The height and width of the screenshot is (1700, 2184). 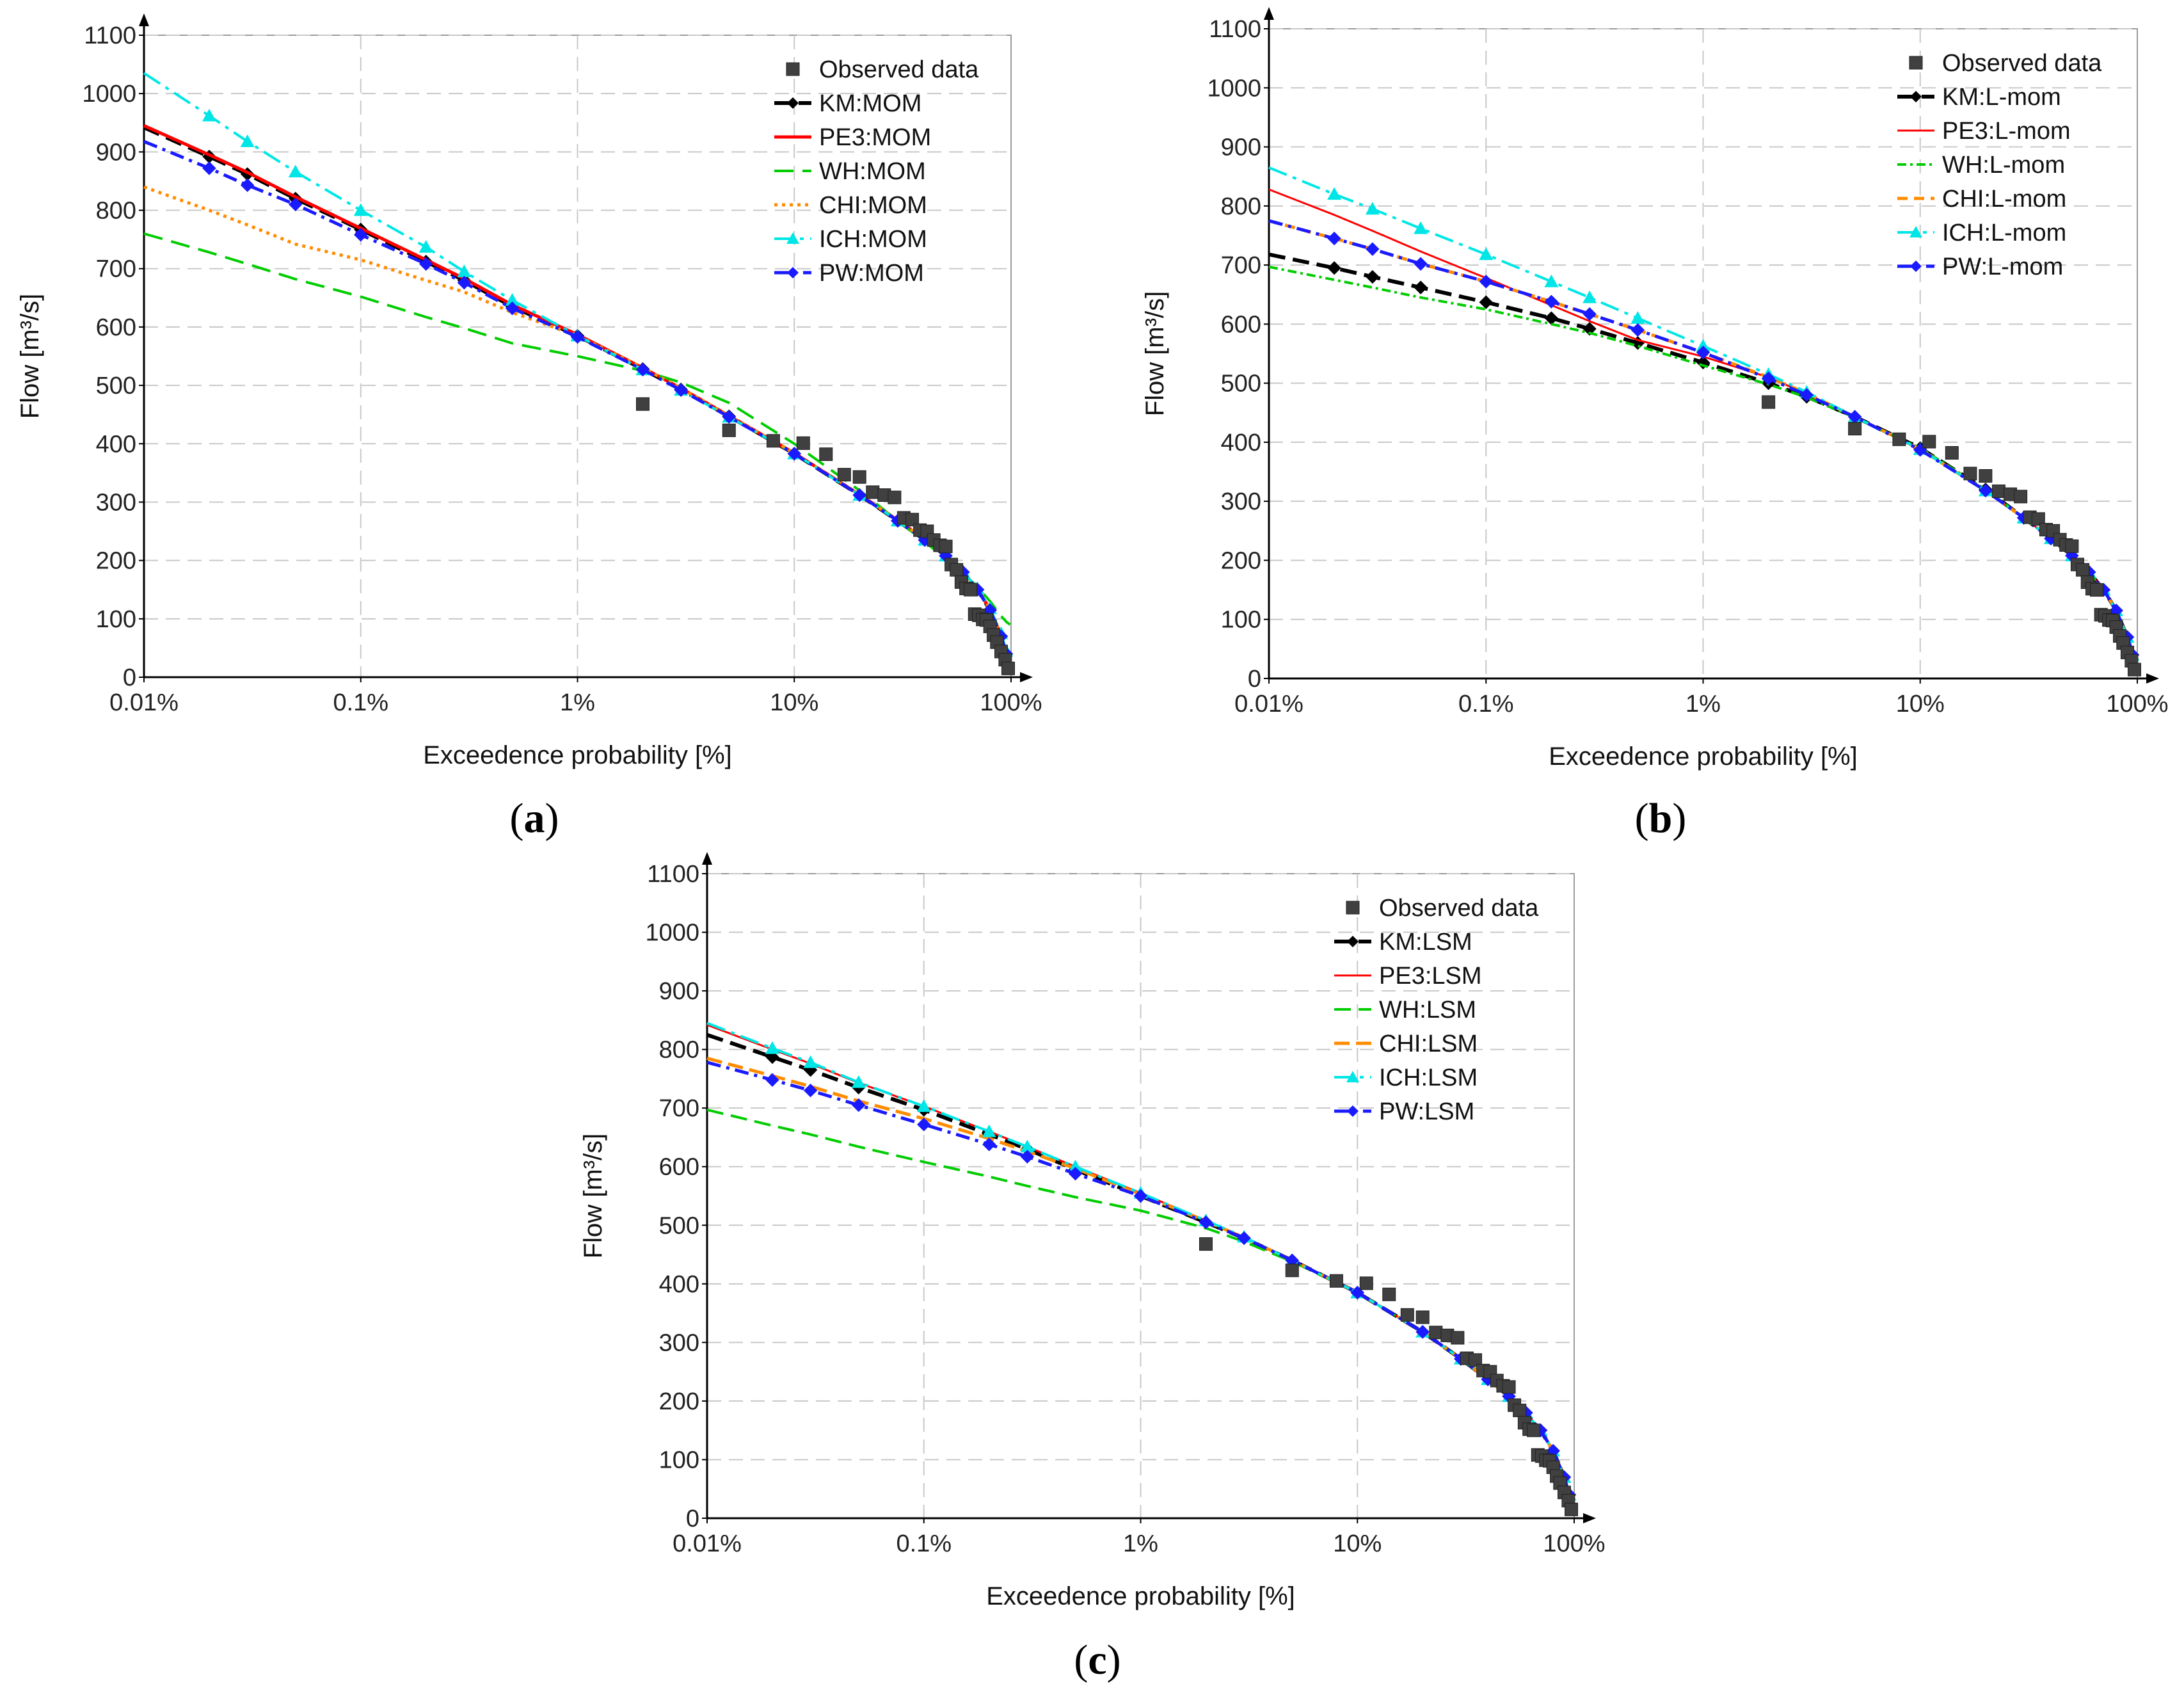 I want to click on y-tick-label: 700, so click(x=116, y=269).